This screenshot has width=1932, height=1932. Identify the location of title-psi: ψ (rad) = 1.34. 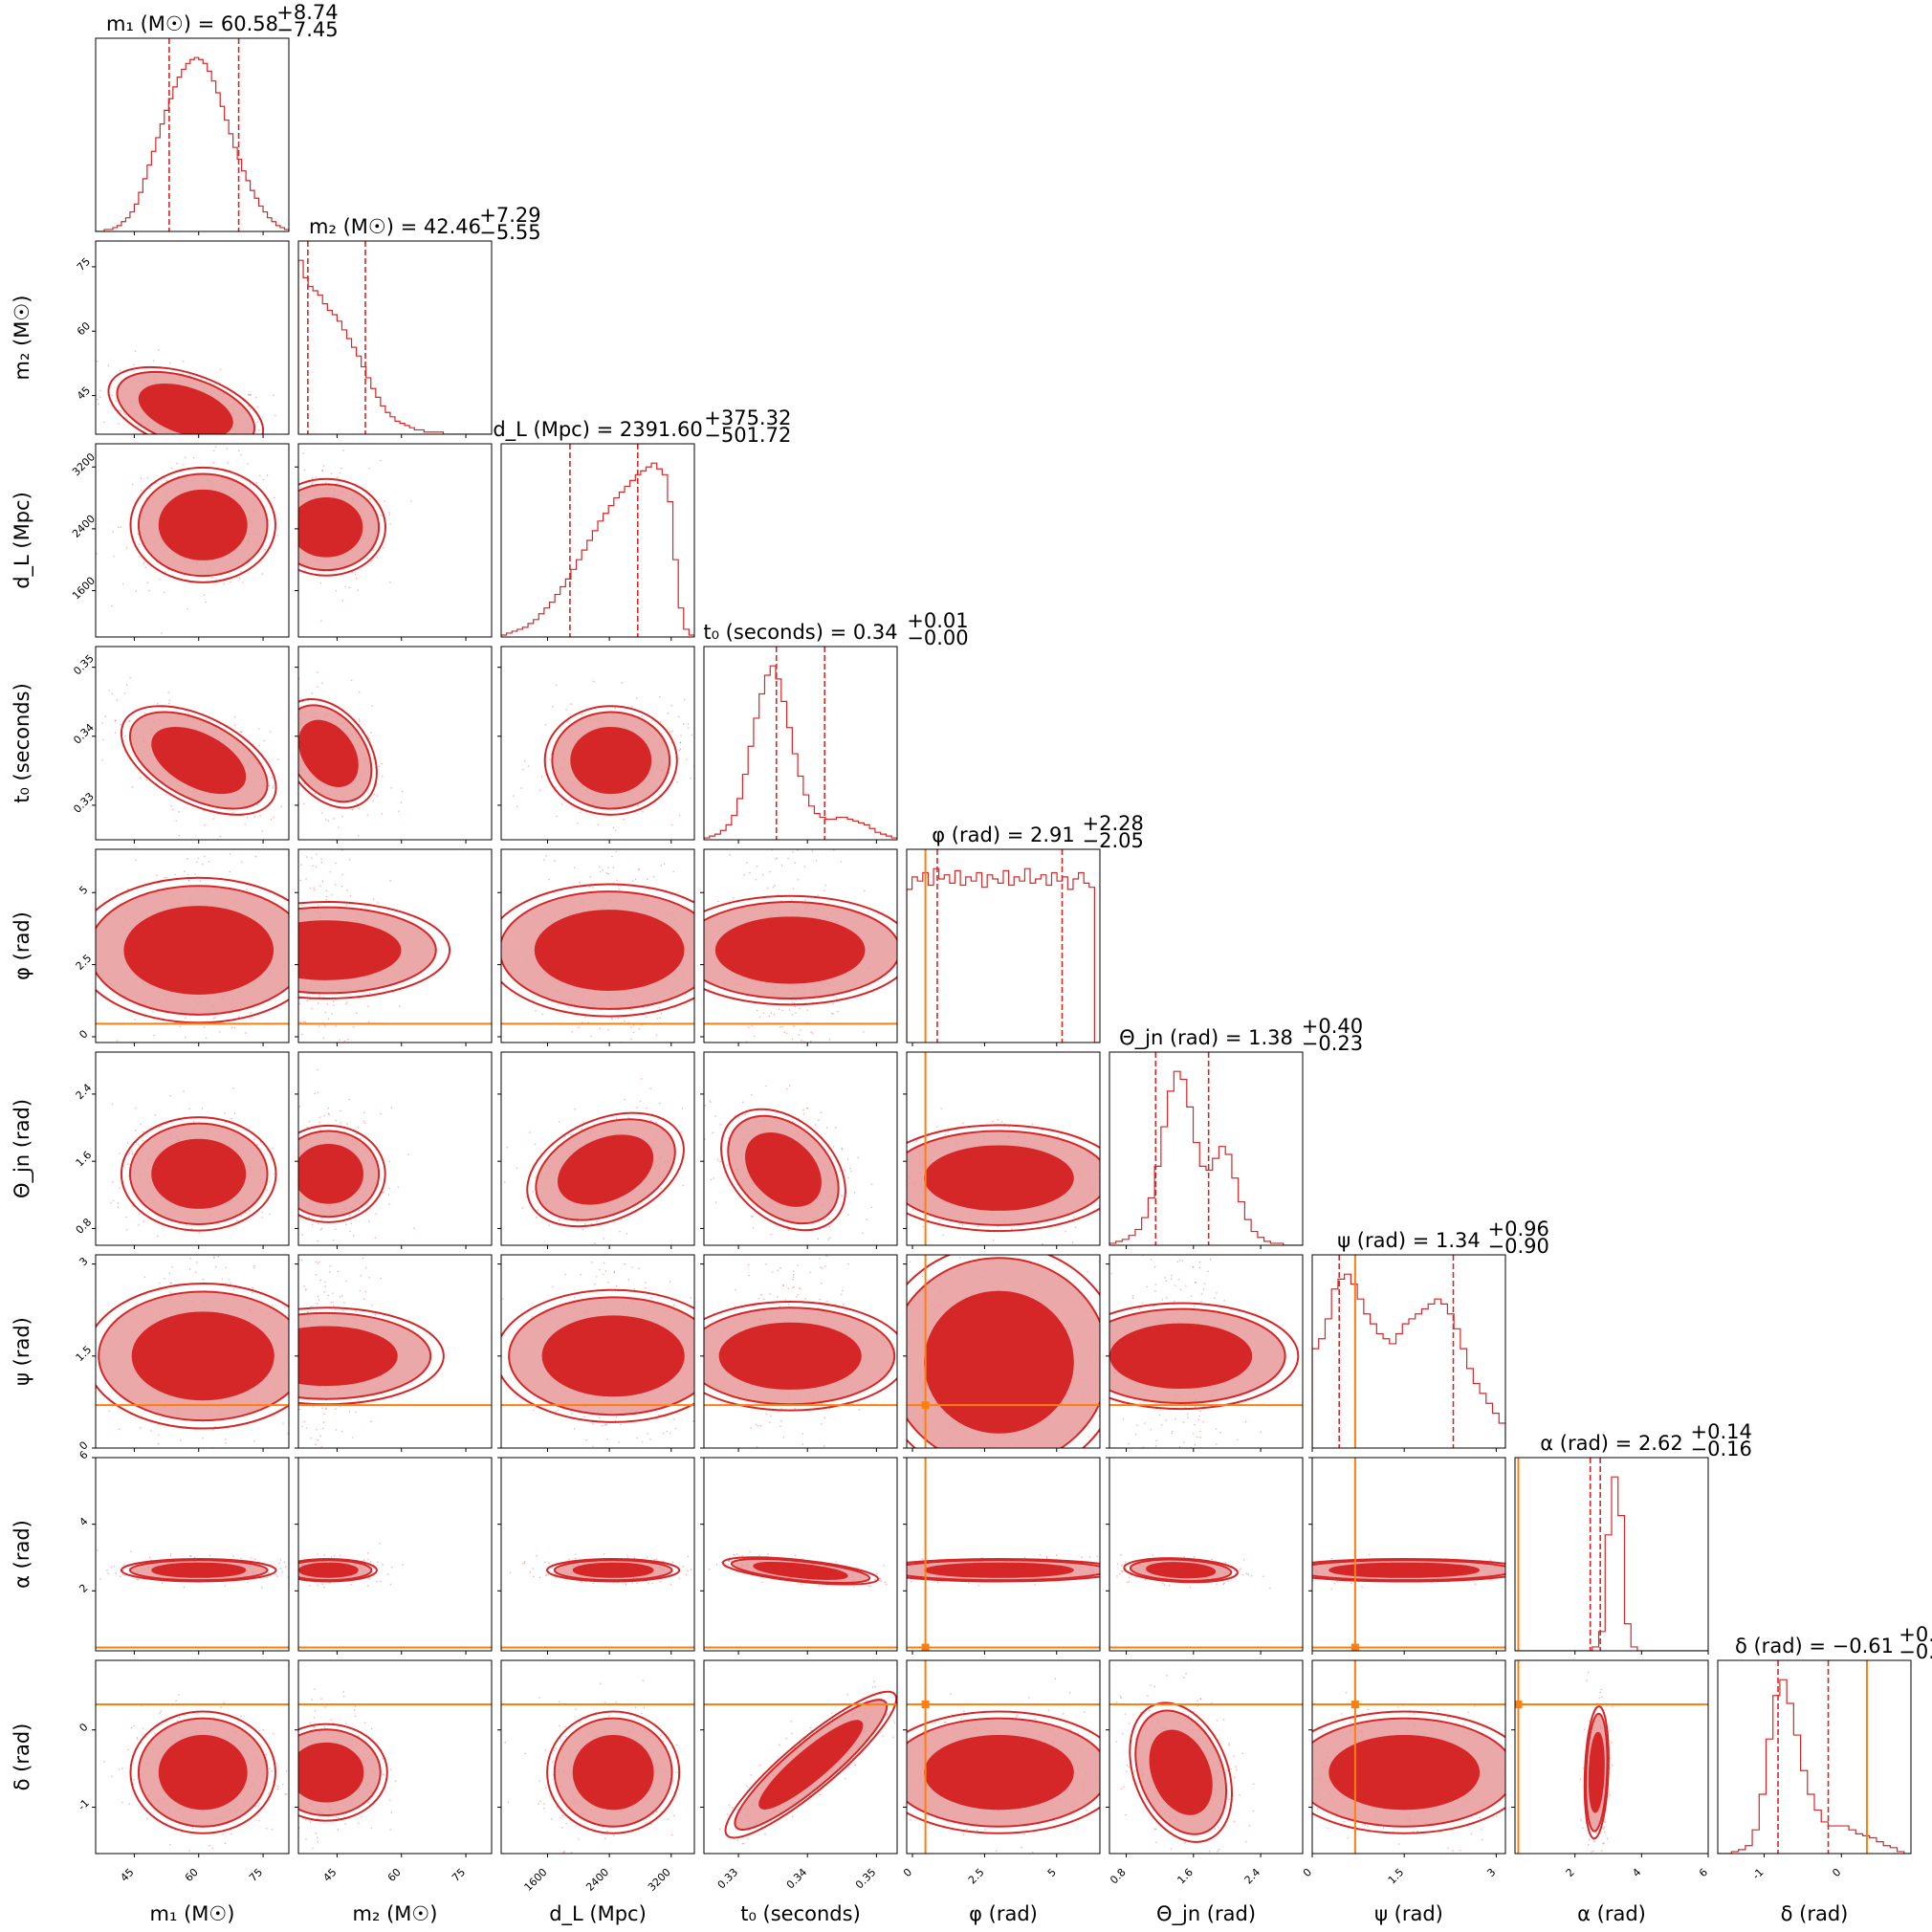
(1408, 1240).